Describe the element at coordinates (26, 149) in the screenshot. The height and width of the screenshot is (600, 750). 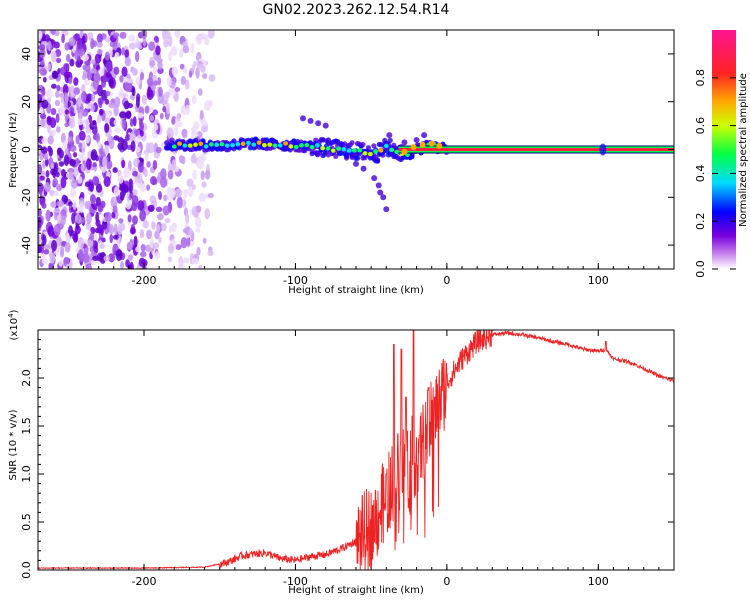
I see `y-tick-label: 0` at that location.